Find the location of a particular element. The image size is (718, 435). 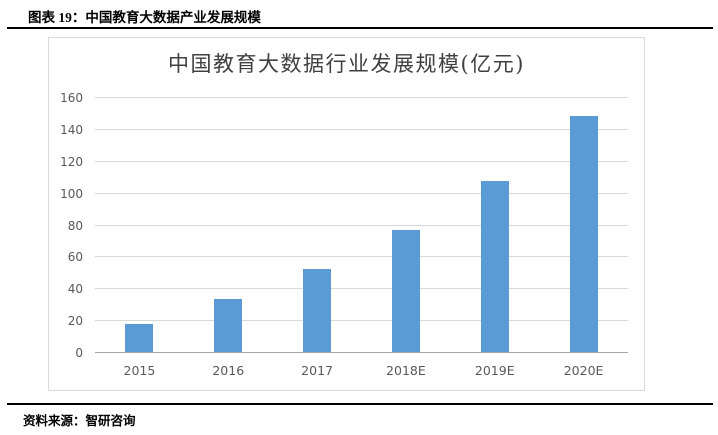

figure-caption: 图表 19：中国教育大数据产业发展规模 is located at coordinates (144, 17).